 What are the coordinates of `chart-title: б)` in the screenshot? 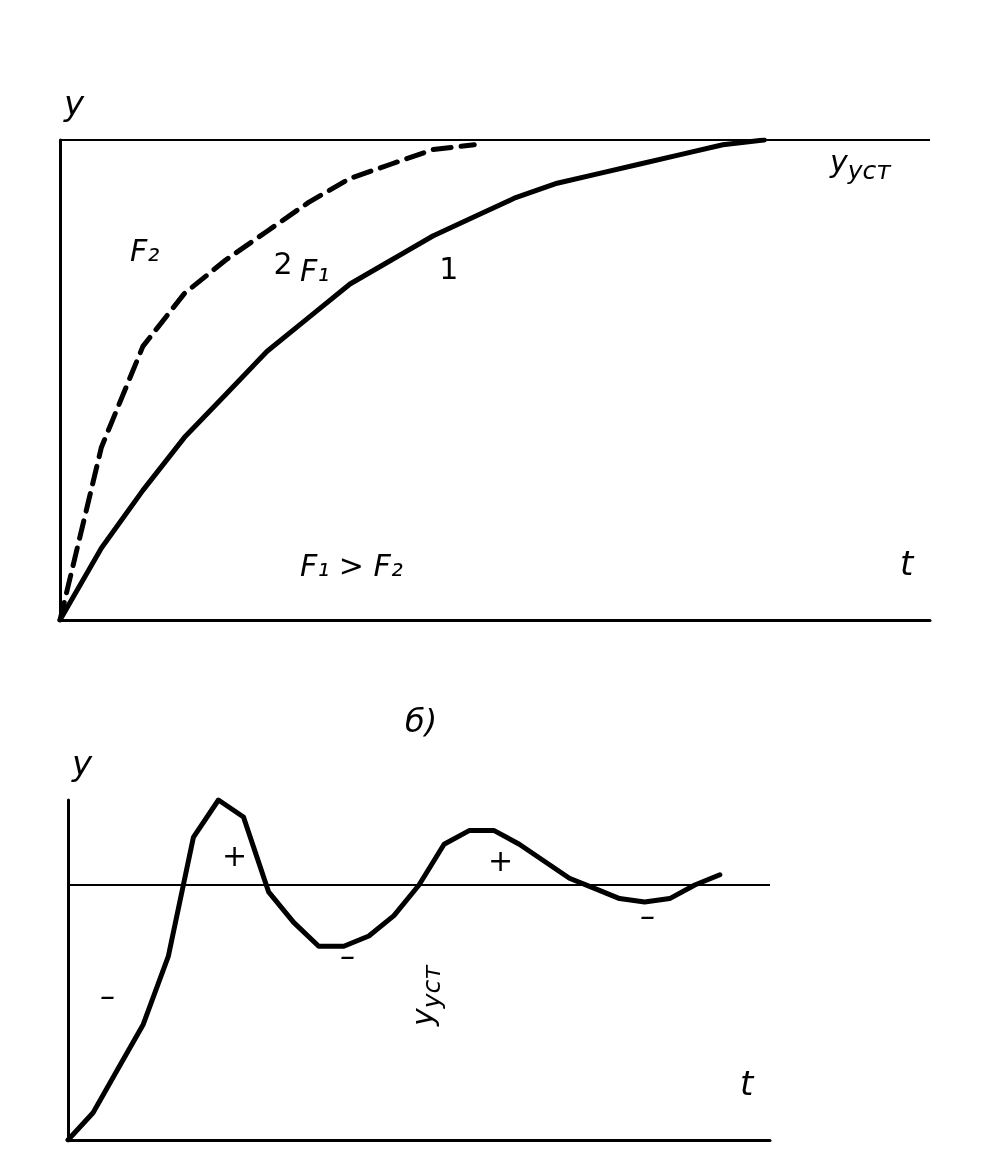 It's located at (421, 721).